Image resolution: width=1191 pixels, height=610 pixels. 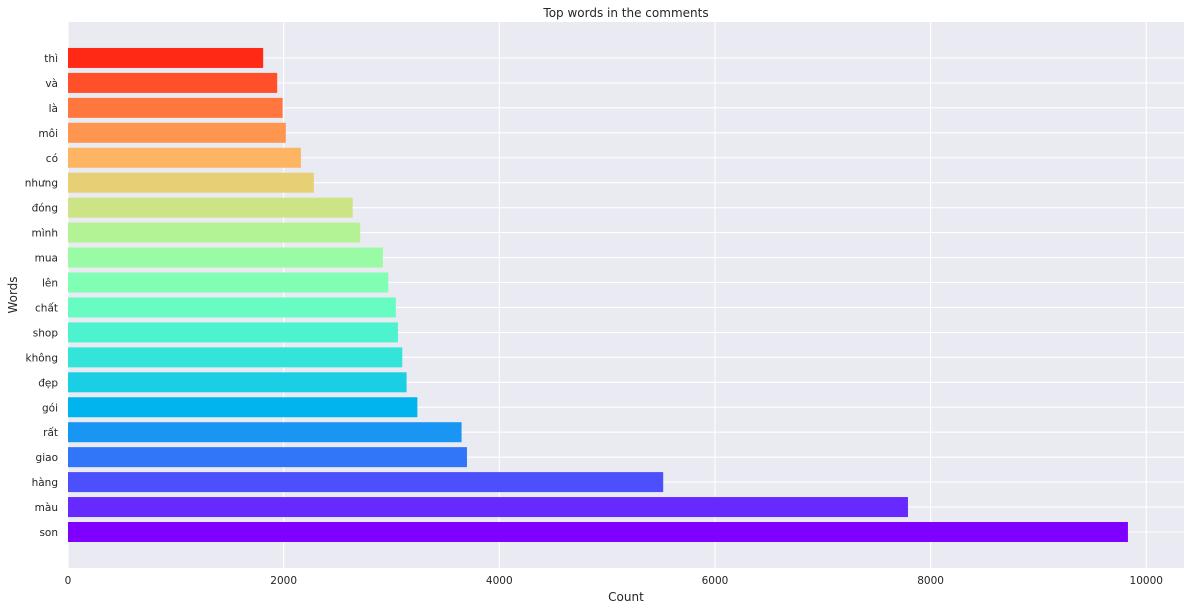 What do you see at coordinates (265, 432) in the screenshot?
I see `bar-rất` at bounding box center [265, 432].